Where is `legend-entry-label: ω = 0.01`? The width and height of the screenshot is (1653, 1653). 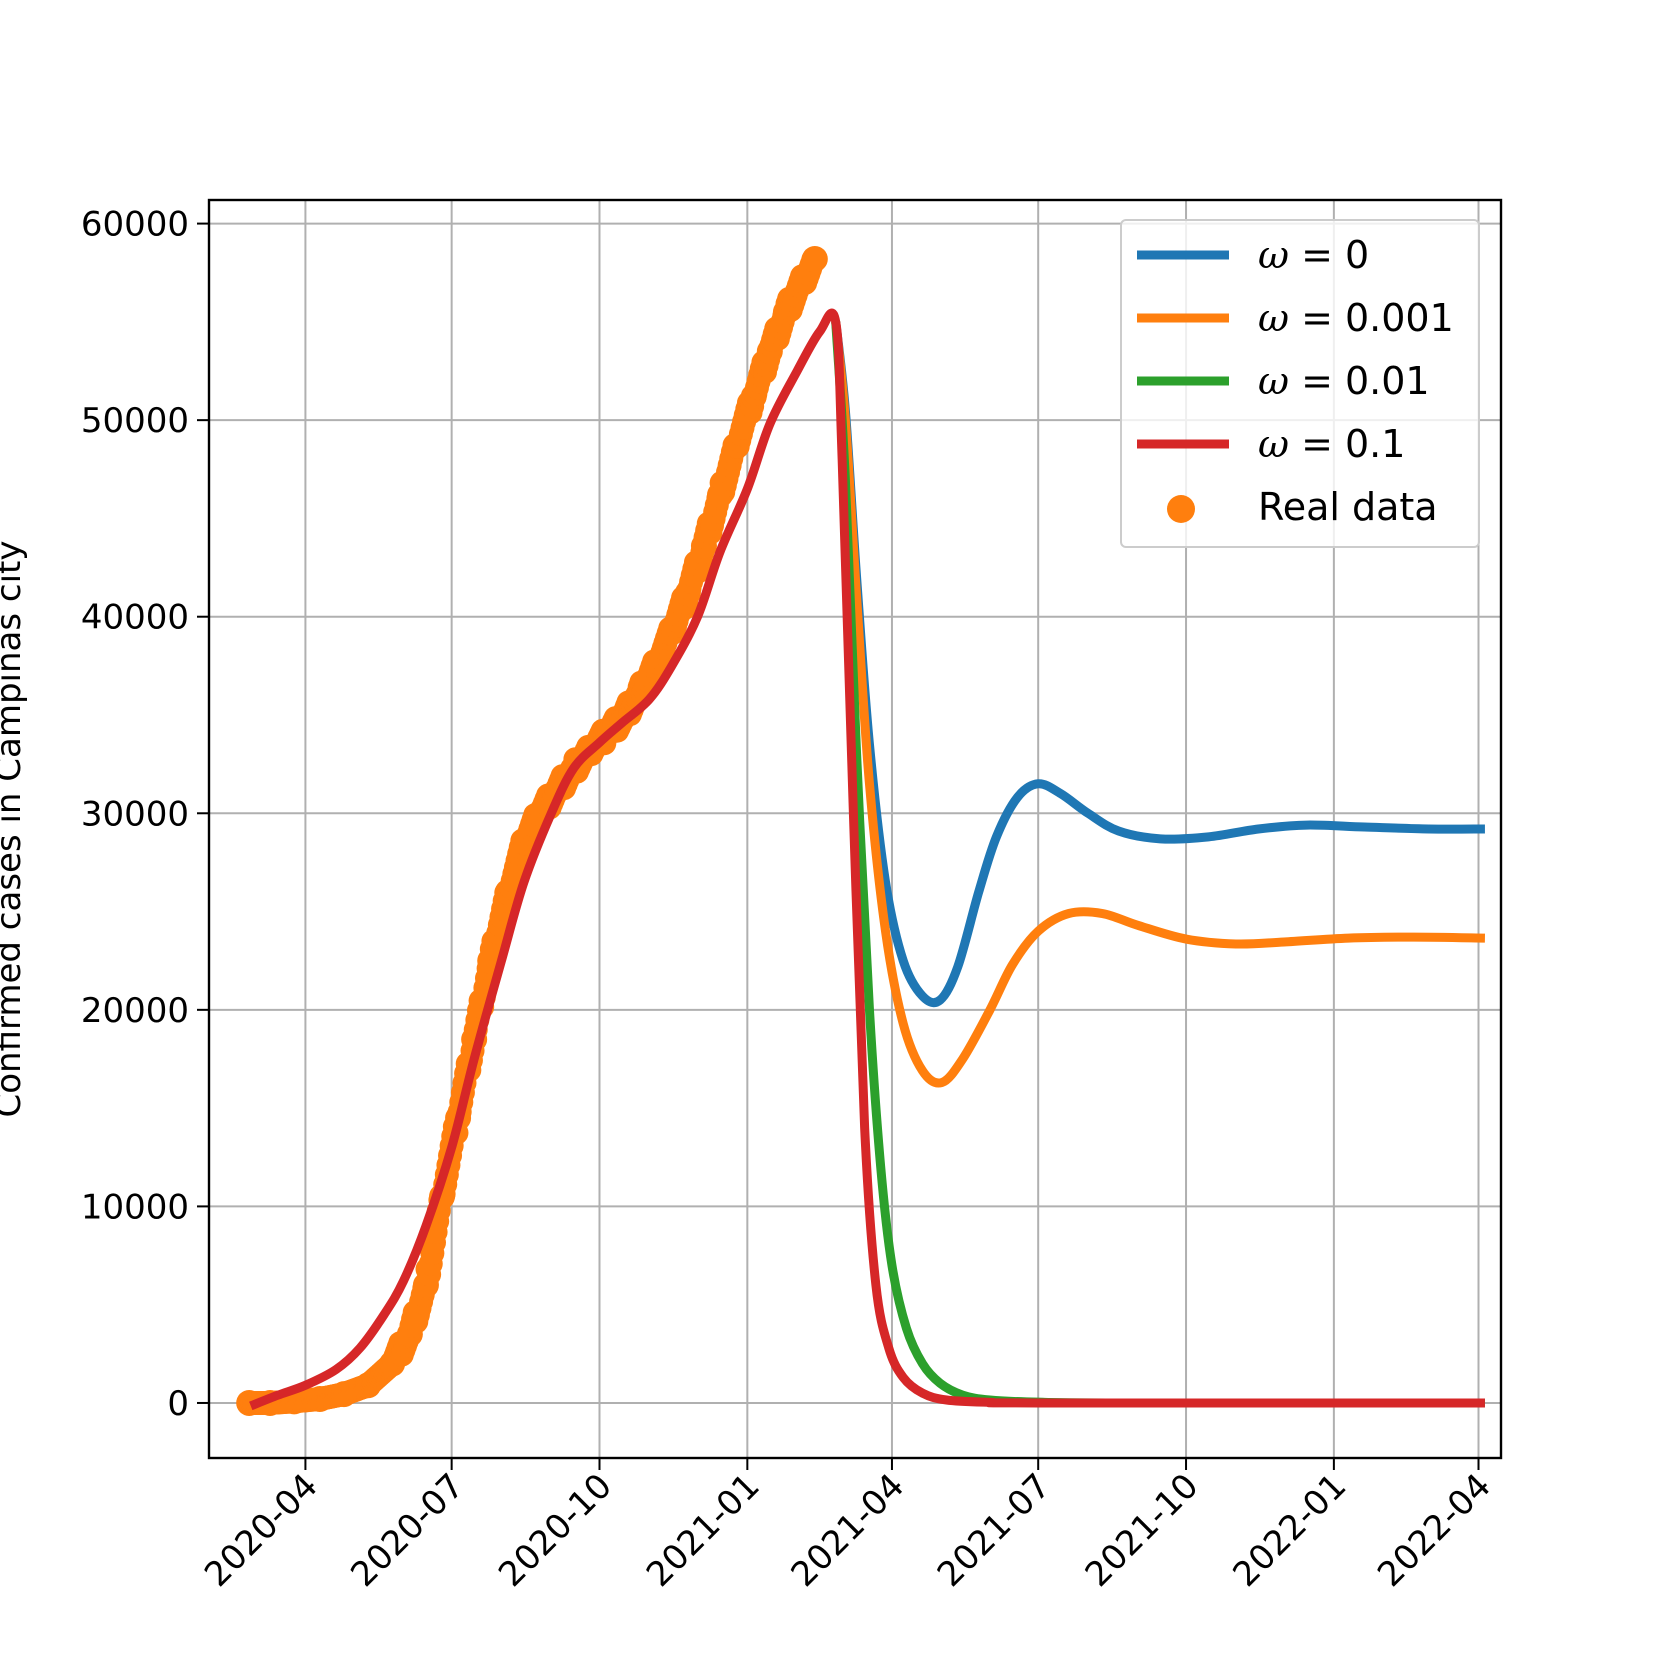 legend-entry-label: ω = 0.01 is located at coordinates (1344, 381).